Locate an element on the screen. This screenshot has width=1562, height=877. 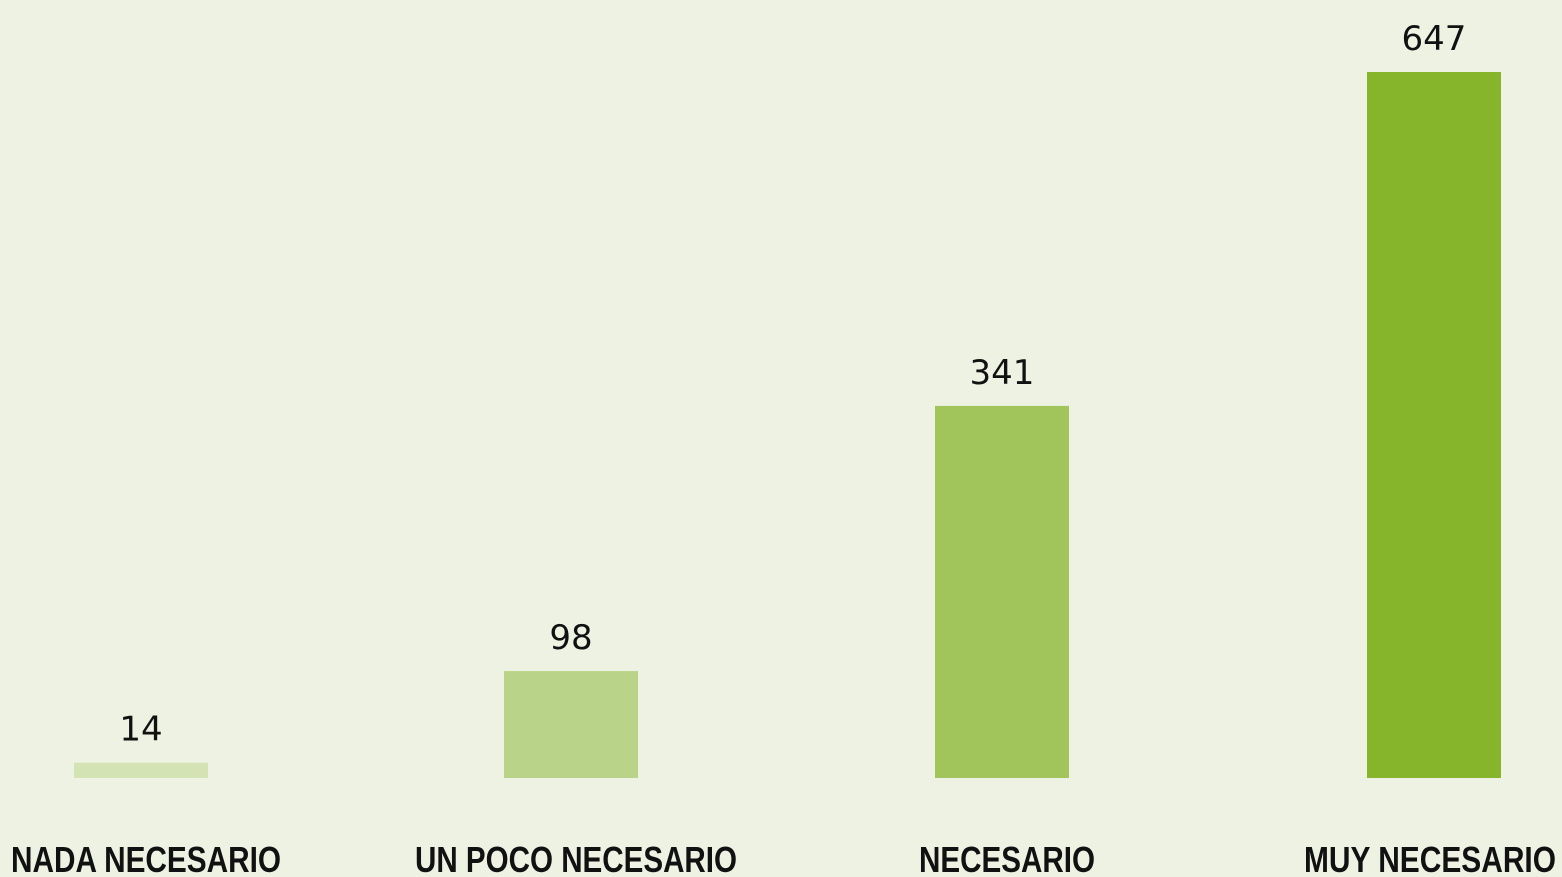
value-label-muy-necesario: 647 is located at coordinates (1434, 39).